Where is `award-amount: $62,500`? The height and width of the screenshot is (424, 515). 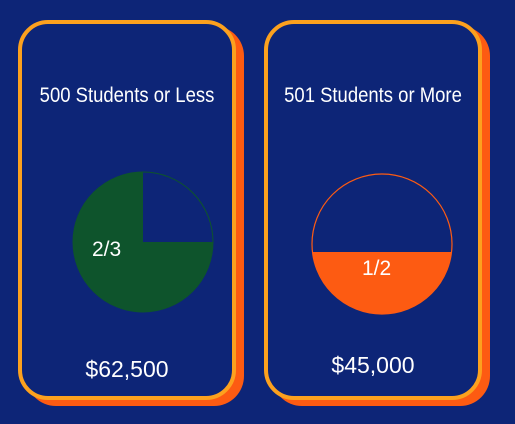
award-amount: $62,500 is located at coordinates (127, 369).